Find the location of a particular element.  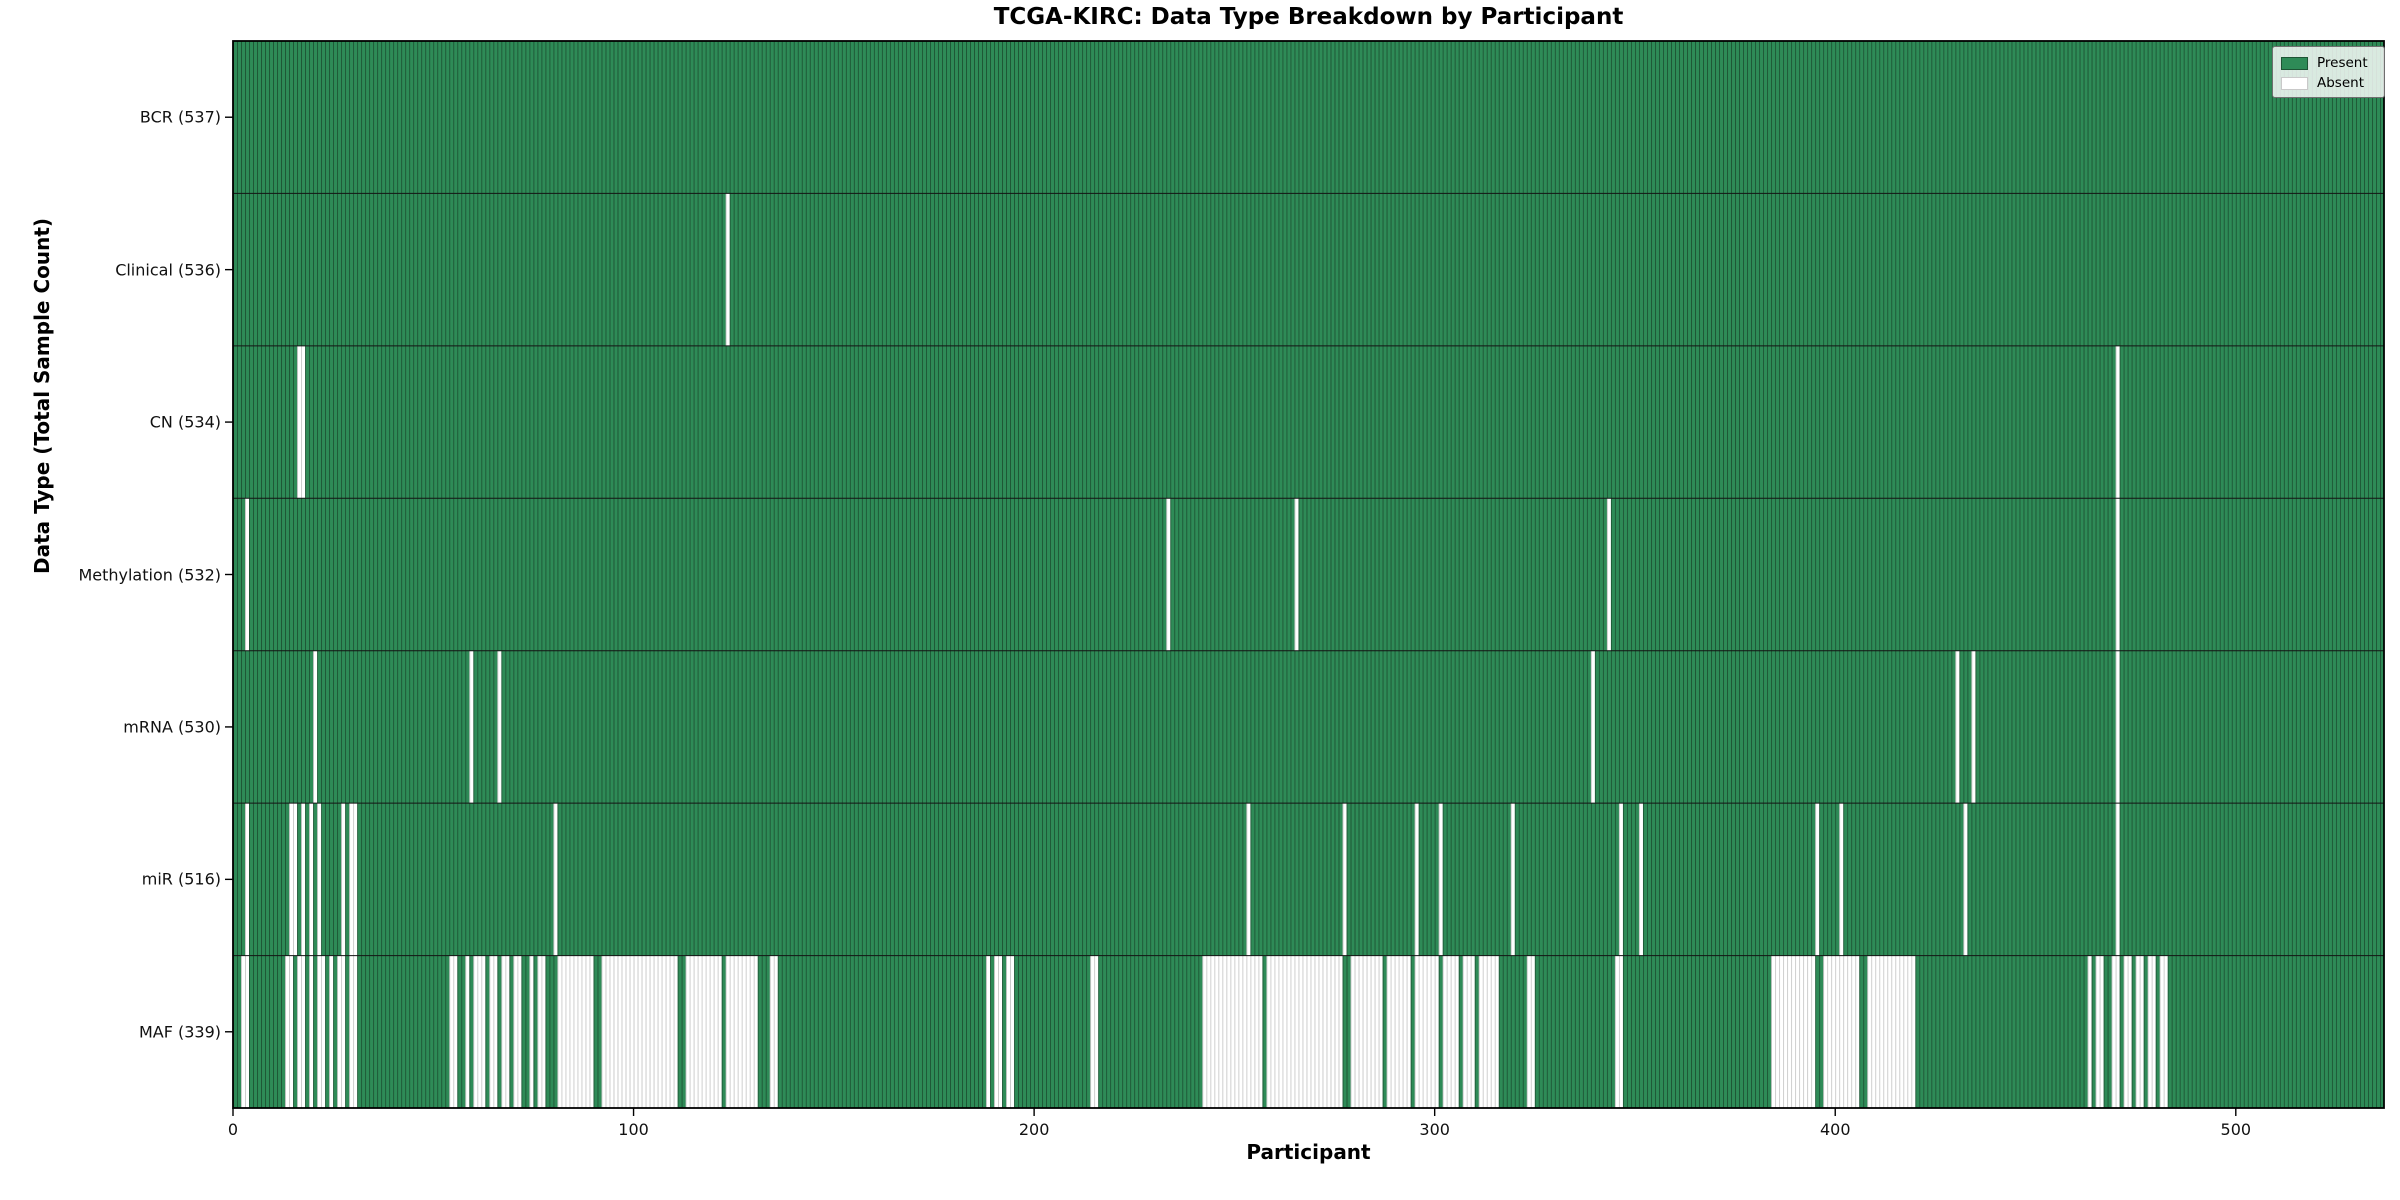

legend-absent-label: Absent is located at coordinates (2340, 83).